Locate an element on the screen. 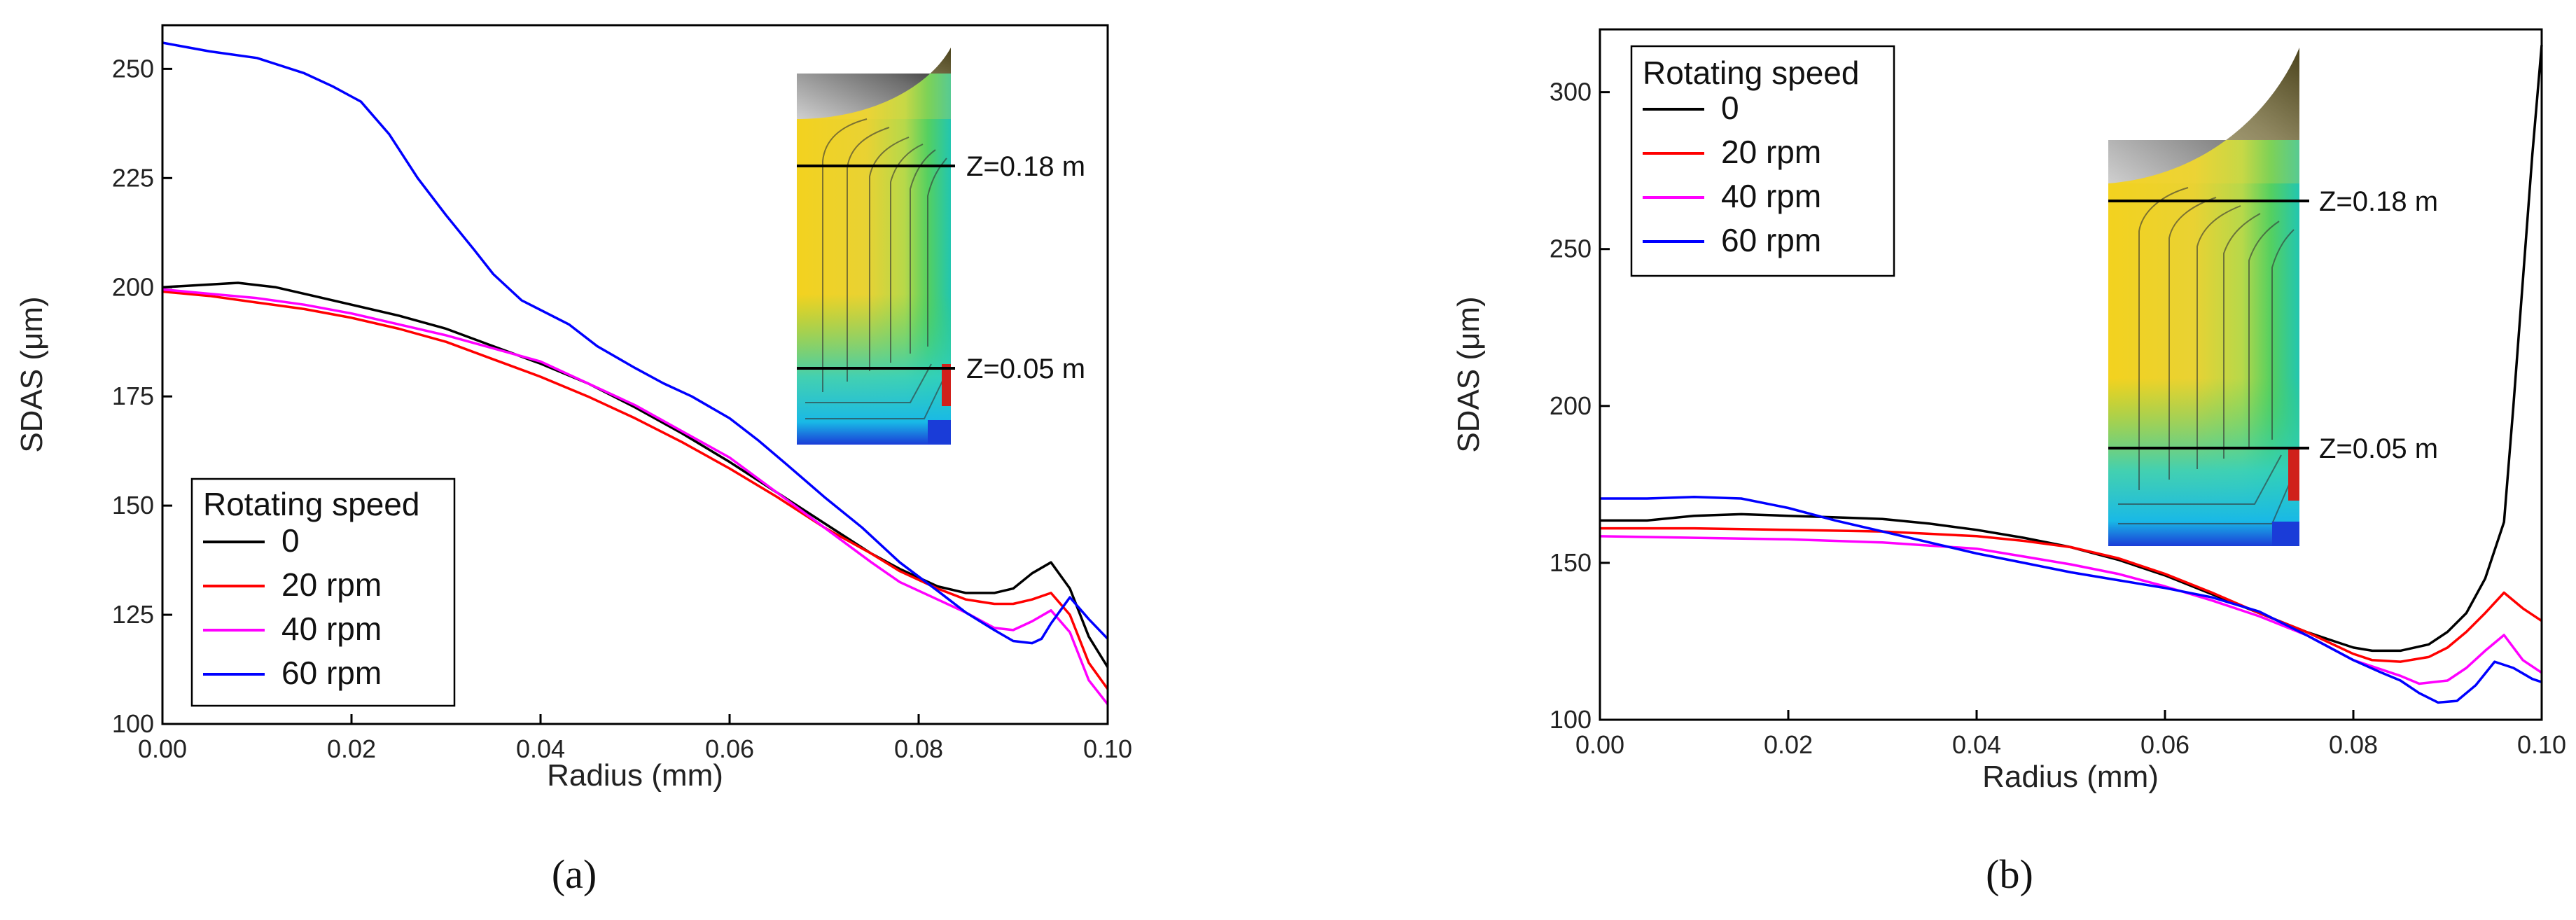 This screenshot has width=2576, height=920. y-axis-ticks-b: 100 150 200 250 300 is located at coordinates (1580, 406).